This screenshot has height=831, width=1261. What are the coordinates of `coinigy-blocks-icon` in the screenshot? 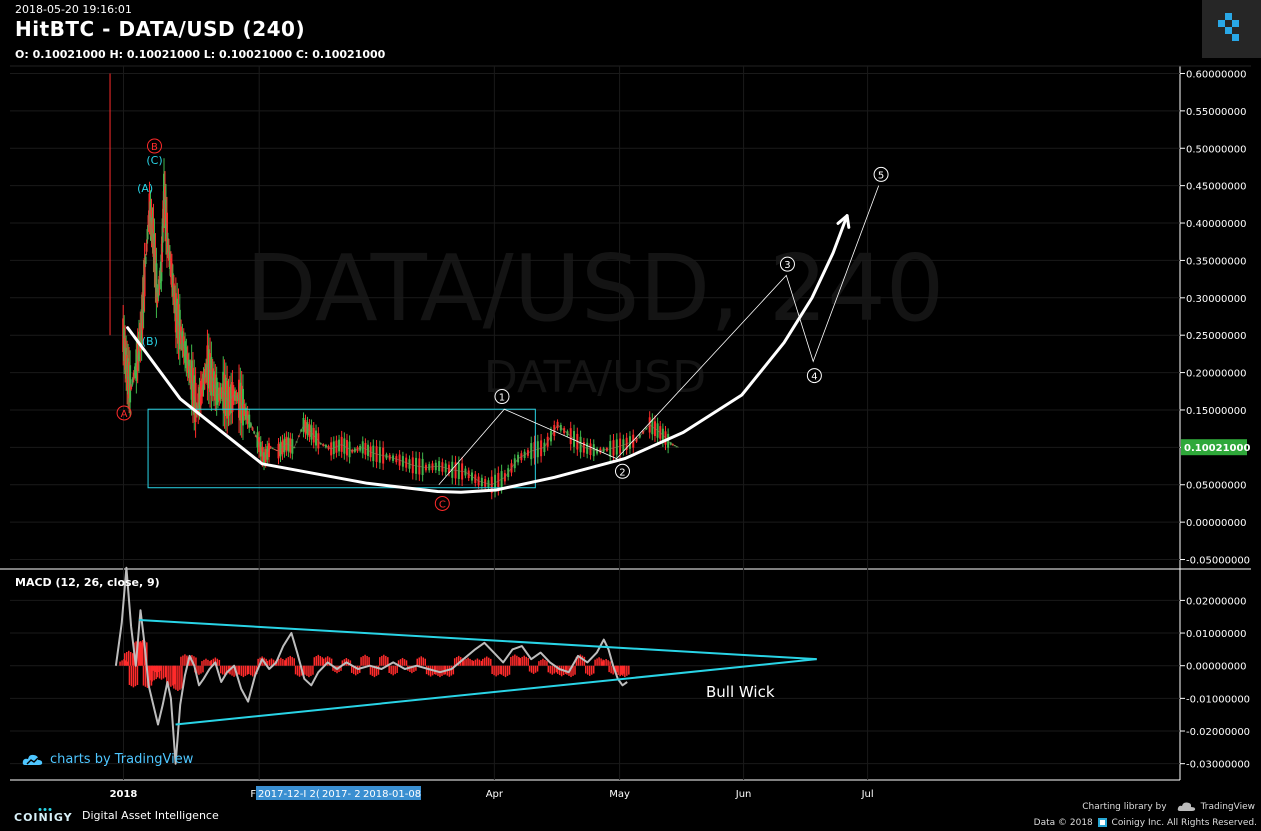 It's located at (1228, 27).